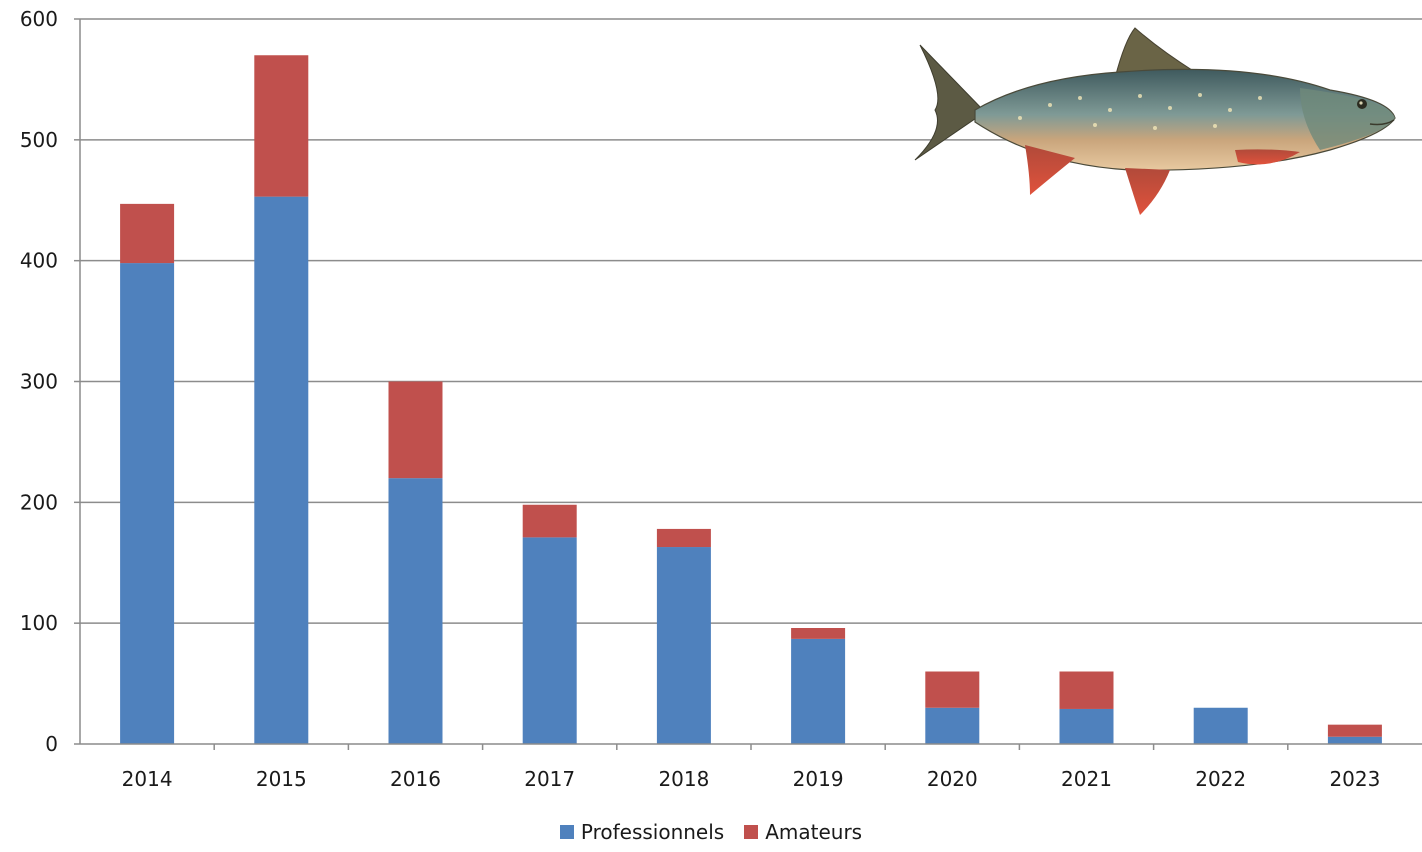  What do you see at coordinates (281, 126) in the screenshot?
I see `bar-amateurs-2015` at bounding box center [281, 126].